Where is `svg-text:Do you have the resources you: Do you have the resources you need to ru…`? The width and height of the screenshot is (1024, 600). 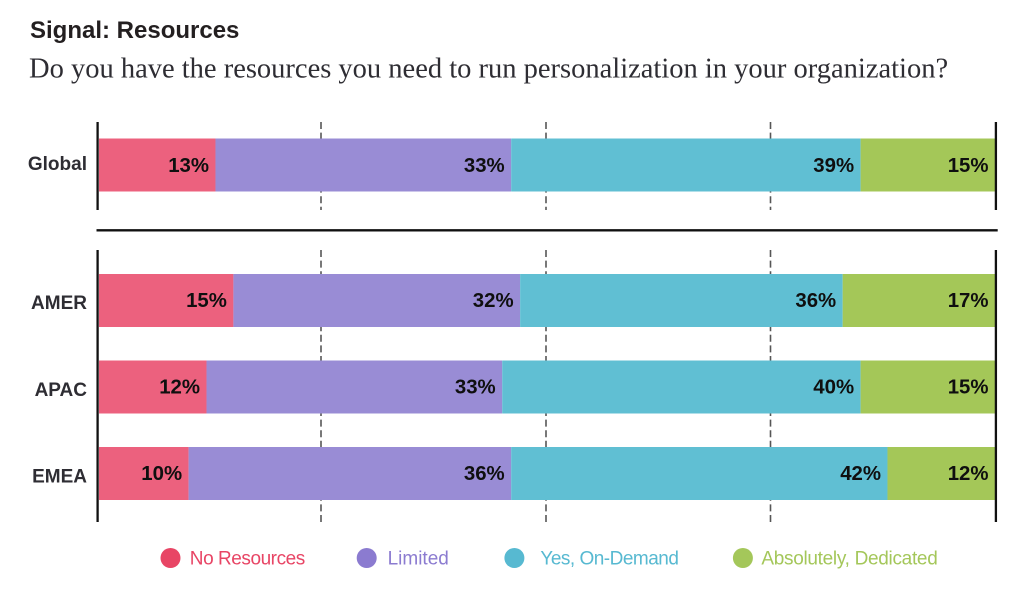
svg-text:Do you have the resources you: Do you have the resources you need to ru… is located at coordinates (488, 69).